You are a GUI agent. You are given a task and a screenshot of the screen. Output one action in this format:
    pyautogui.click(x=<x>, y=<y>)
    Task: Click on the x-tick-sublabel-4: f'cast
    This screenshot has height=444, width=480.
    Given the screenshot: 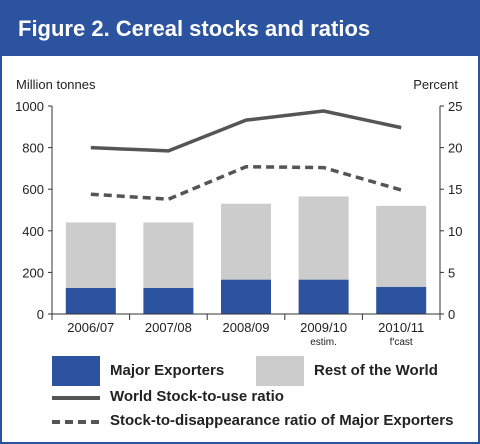 What is the action you would take?
    pyautogui.click(x=401, y=342)
    